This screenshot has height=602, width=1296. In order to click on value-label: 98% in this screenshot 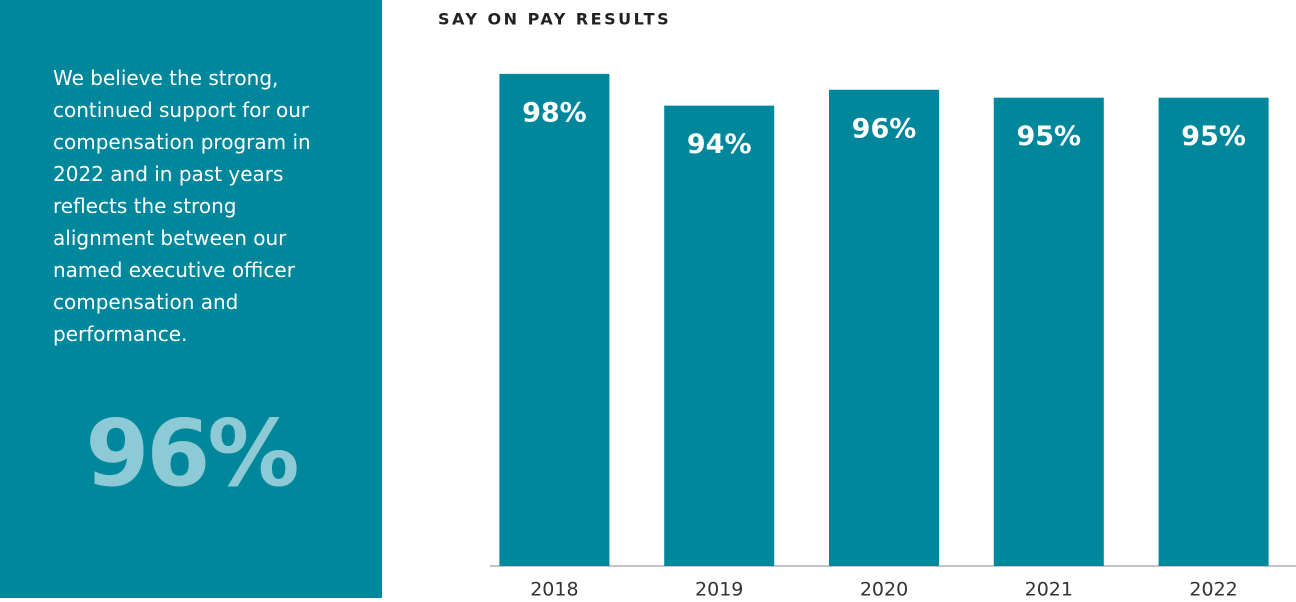, I will do `click(554, 112)`.